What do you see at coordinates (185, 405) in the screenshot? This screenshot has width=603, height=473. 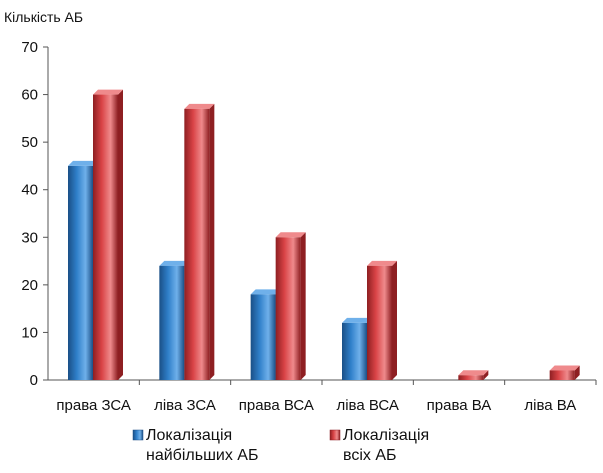 I see `x-tick-label: ліва ЗСА` at bounding box center [185, 405].